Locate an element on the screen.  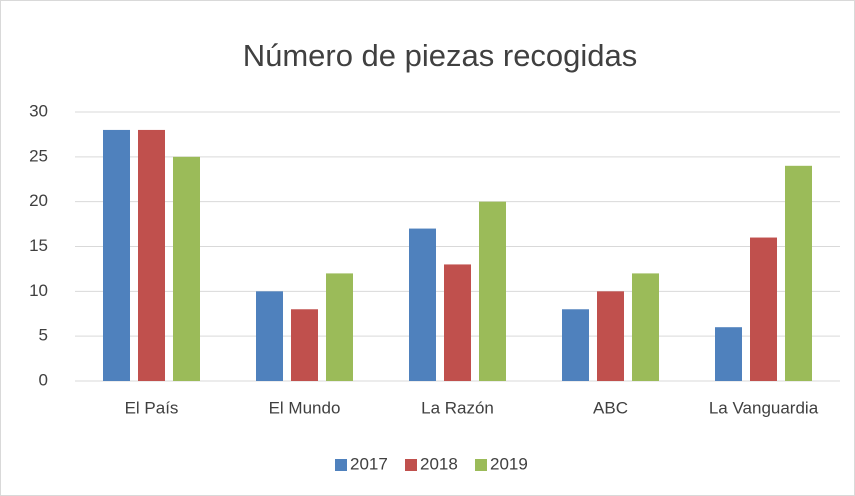
legend-label: 2017 is located at coordinates (369, 463).